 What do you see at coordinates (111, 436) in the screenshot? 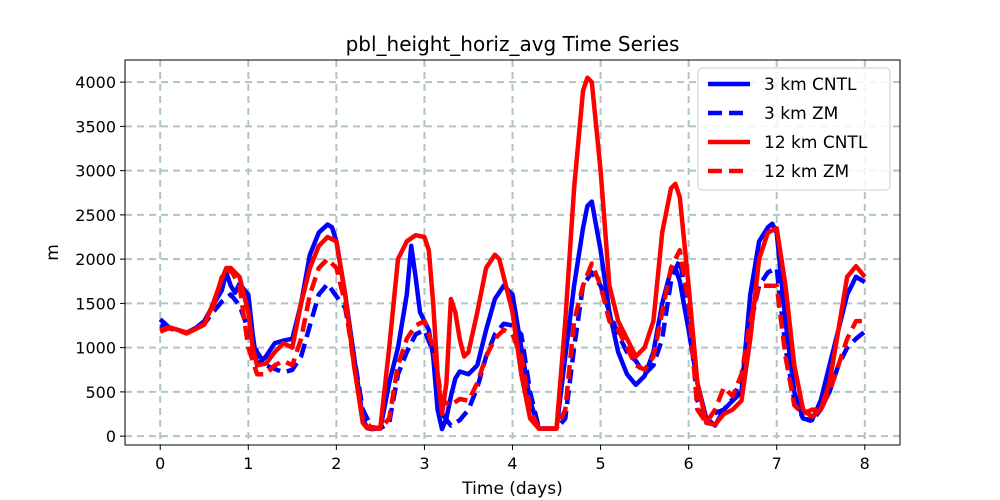
I see `y-tick-label: 0` at bounding box center [111, 436].